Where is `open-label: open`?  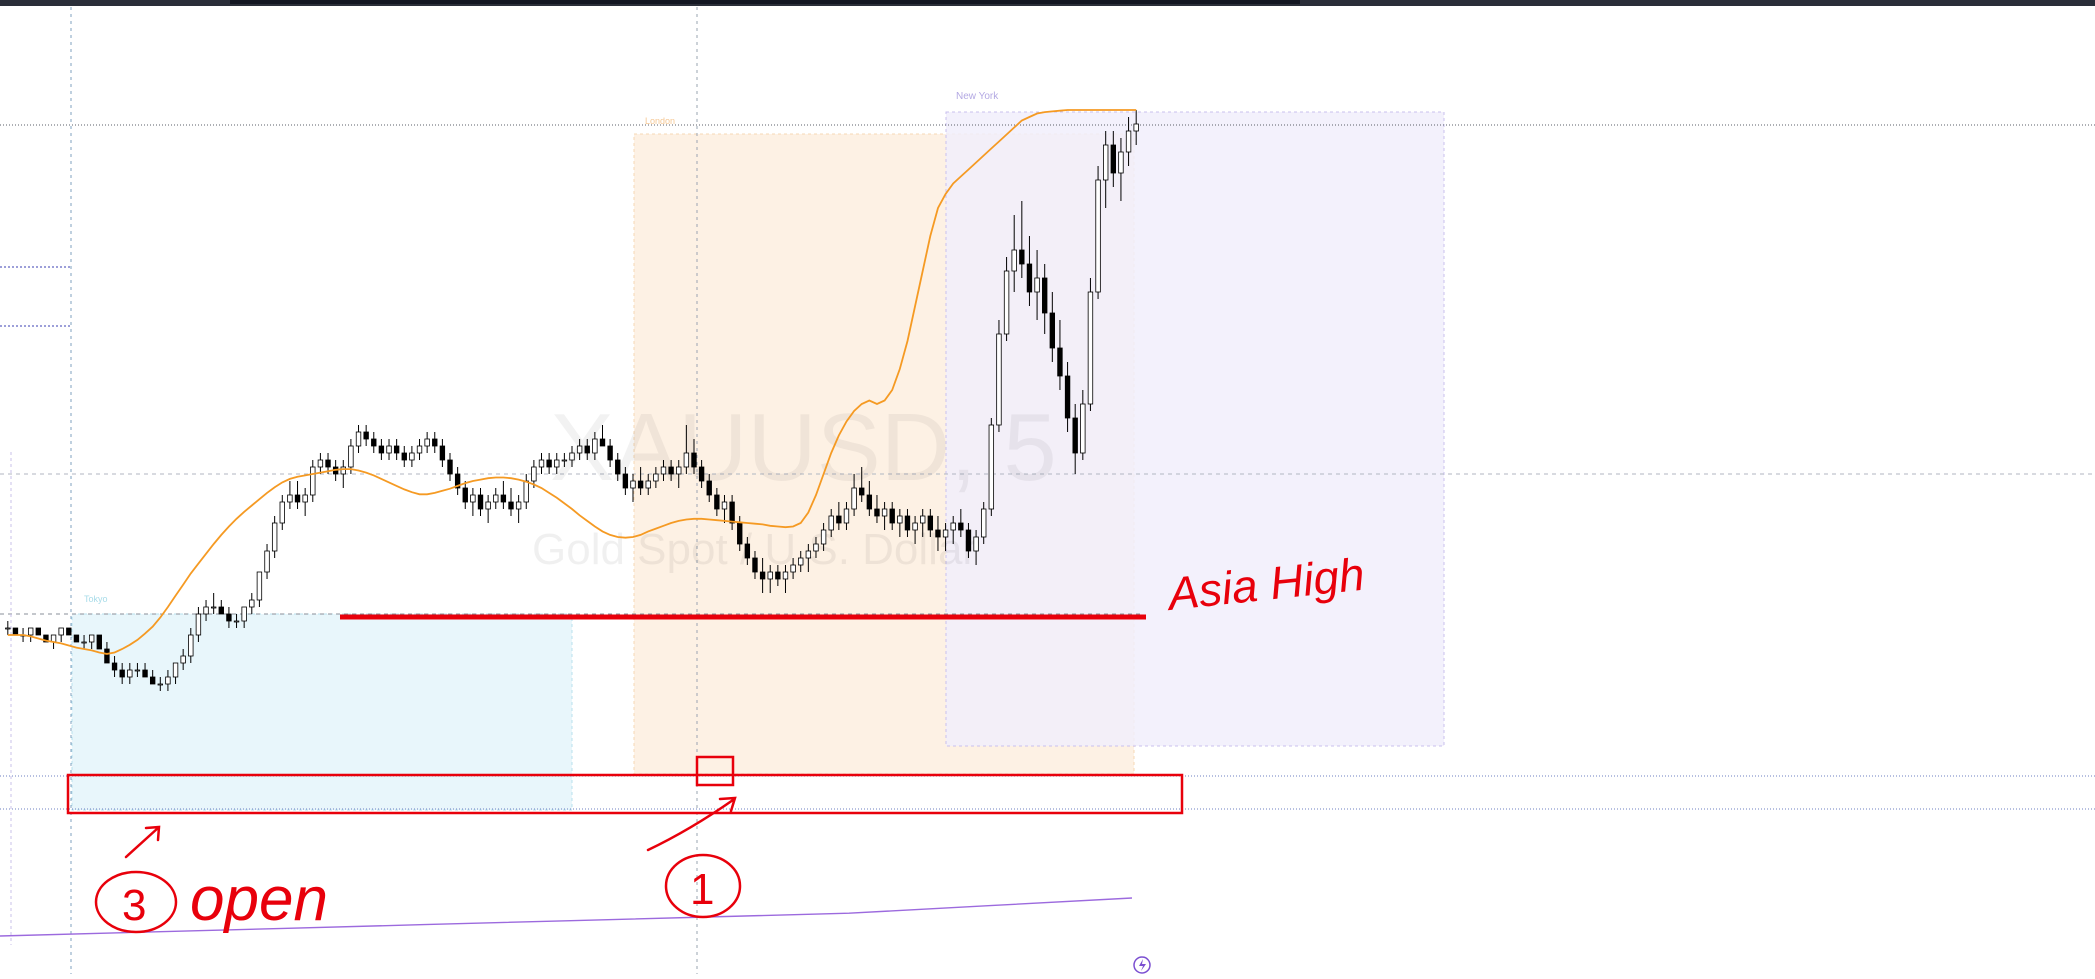
open-label: open is located at coordinates (259, 899).